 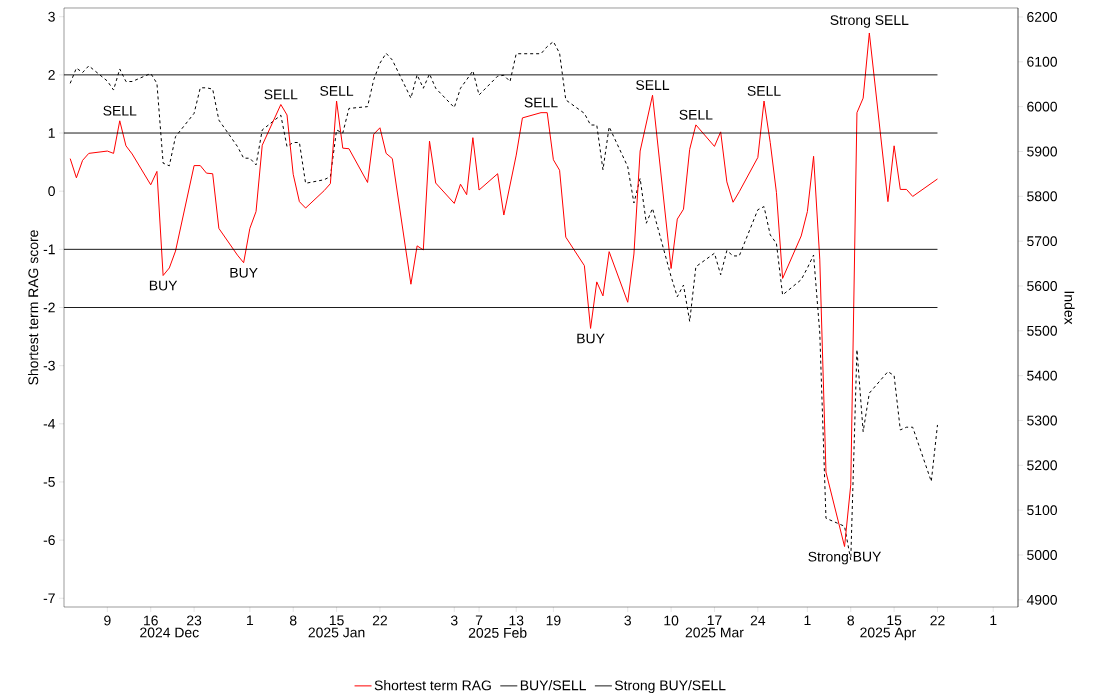 I want to click on x-tick-label: 9, so click(x=107, y=620).